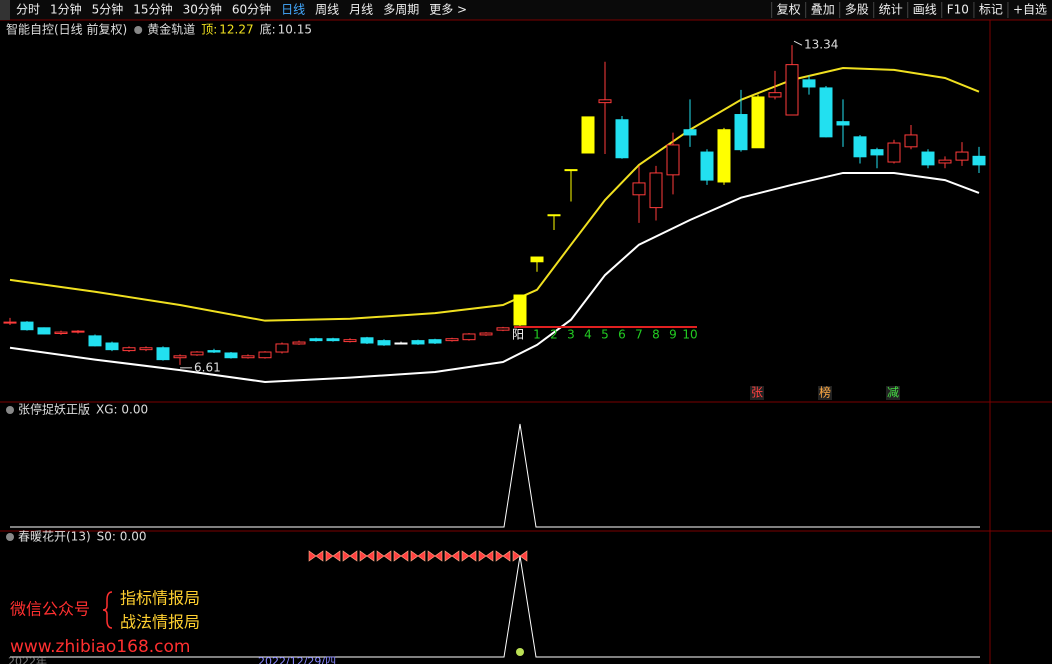 The height and width of the screenshot is (664, 1052). What do you see at coordinates (520, 652) in the screenshot?
I see `apple-icon` at bounding box center [520, 652].